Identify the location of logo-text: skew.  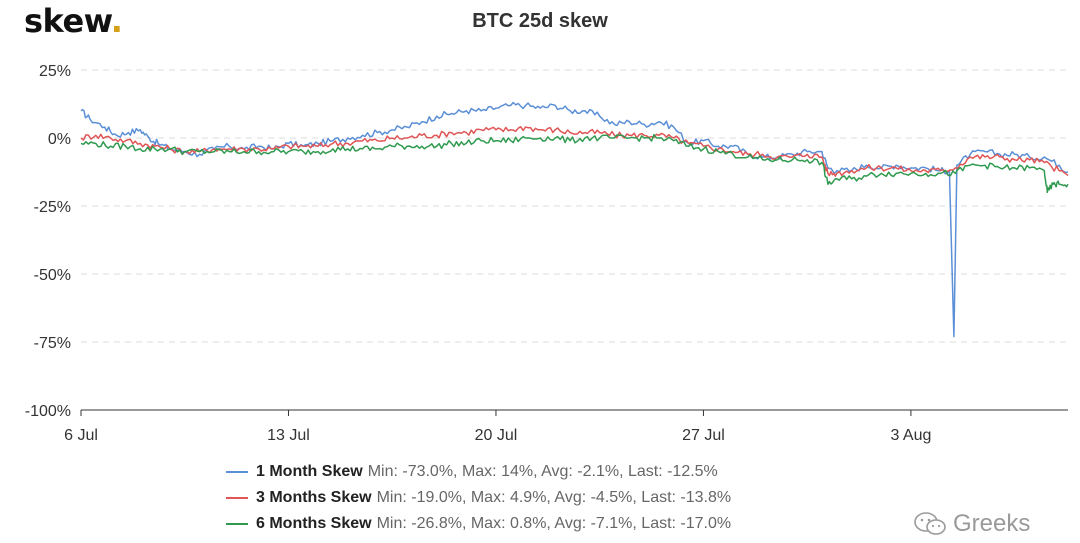
(67, 21).